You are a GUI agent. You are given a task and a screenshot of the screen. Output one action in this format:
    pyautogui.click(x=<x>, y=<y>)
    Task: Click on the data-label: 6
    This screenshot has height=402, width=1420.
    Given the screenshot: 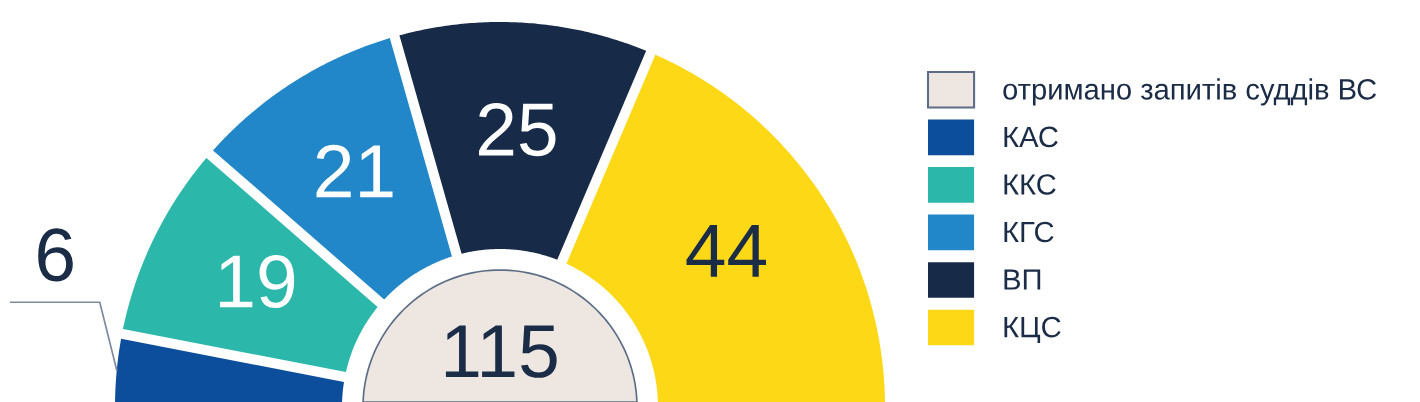 What is the action you would take?
    pyautogui.click(x=55, y=255)
    